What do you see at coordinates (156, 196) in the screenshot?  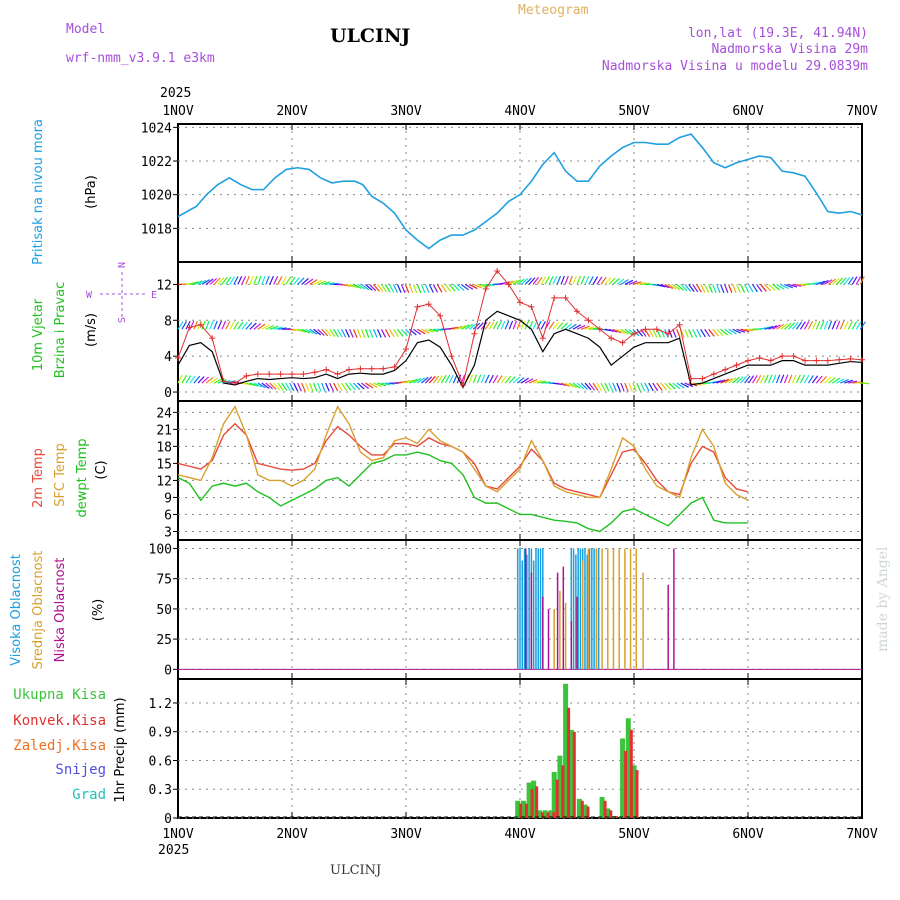 I see `y-tick-label: 1020` at bounding box center [156, 196].